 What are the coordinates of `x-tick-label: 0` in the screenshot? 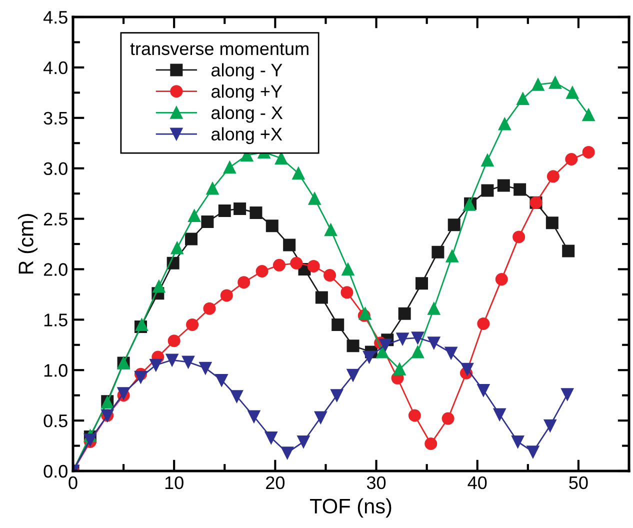 It's located at (73, 483).